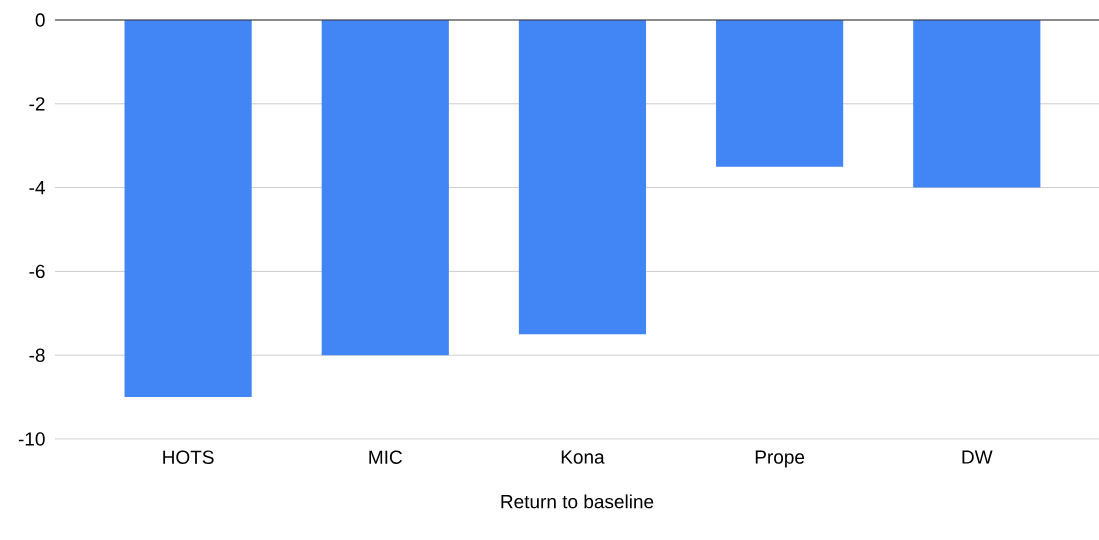 The height and width of the screenshot is (540, 1099). I want to click on x-tick-label: MIC, so click(385, 457).